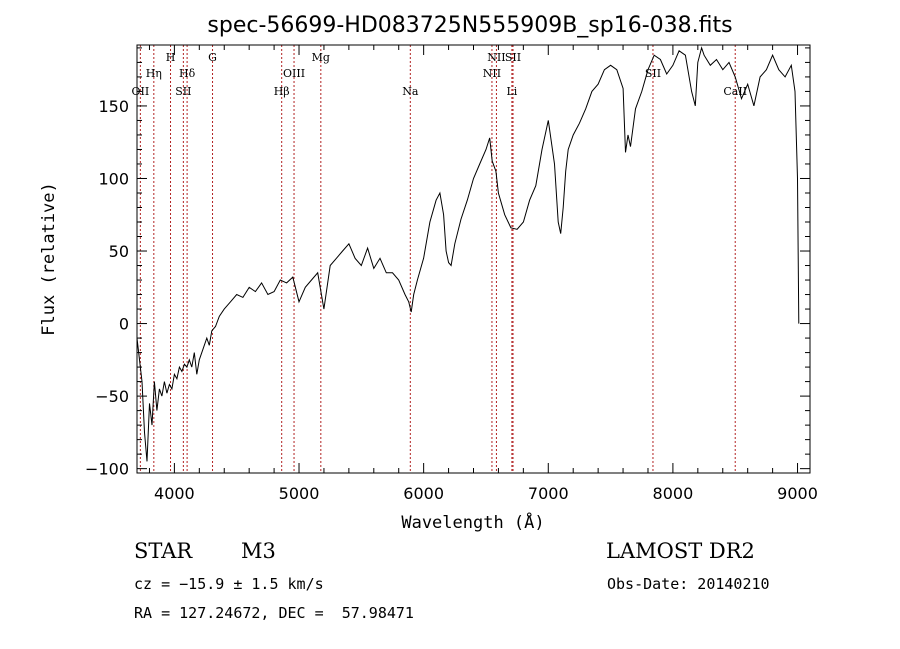 This screenshot has width=900, height=649. Describe the element at coordinates (49, 259) in the screenshot. I see `y-axis-label: Flux (relative)` at that location.